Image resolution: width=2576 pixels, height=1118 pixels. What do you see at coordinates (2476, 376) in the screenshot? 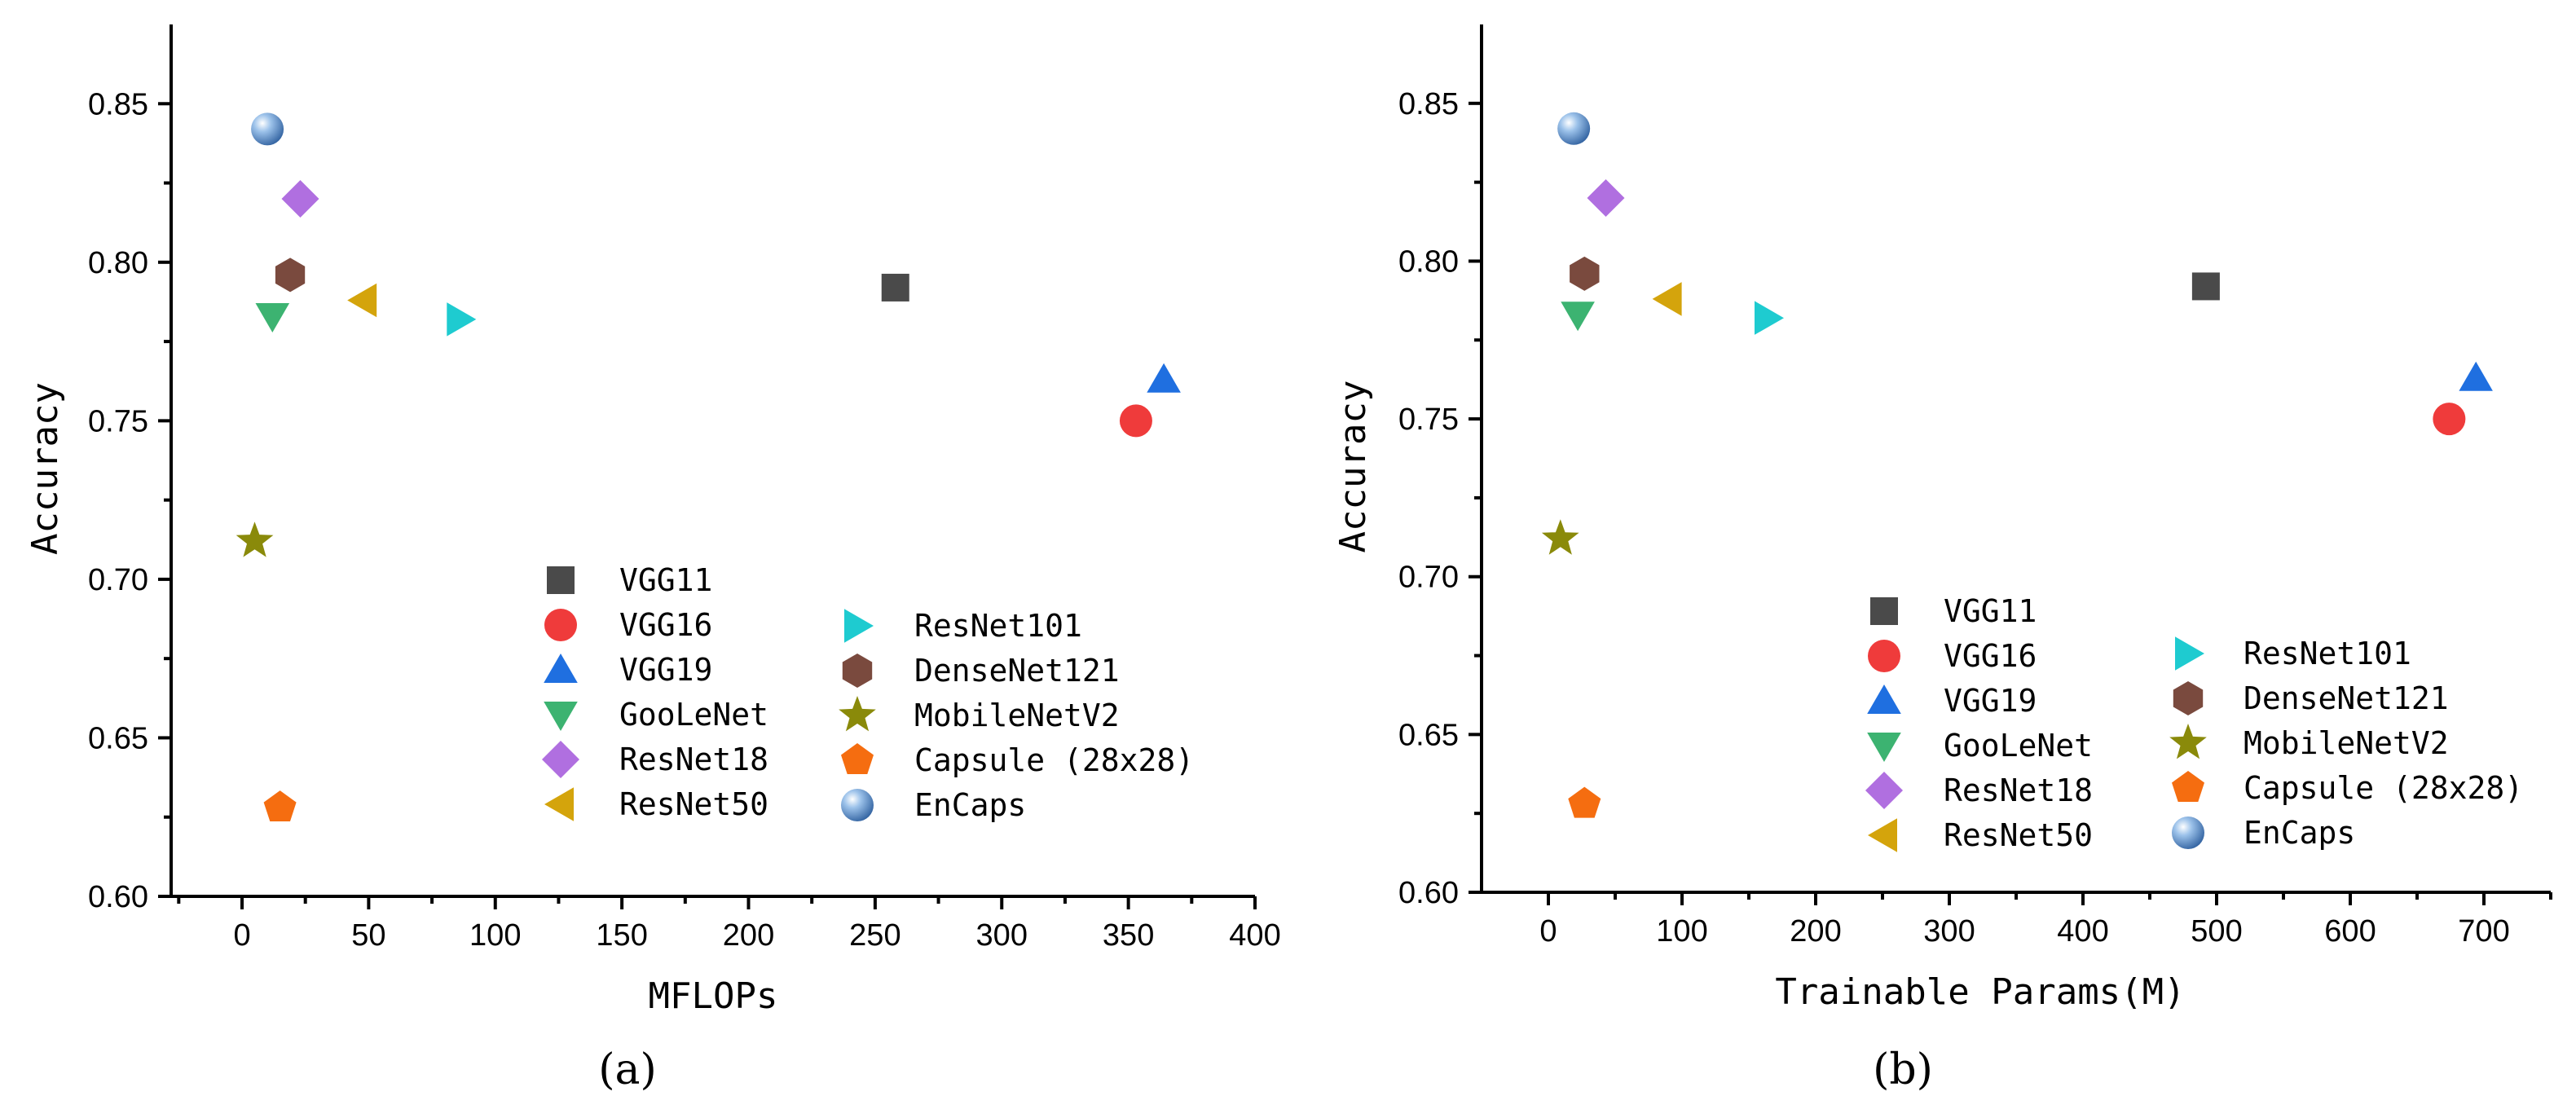
I see `point-vgg19` at bounding box center [2476, 376].